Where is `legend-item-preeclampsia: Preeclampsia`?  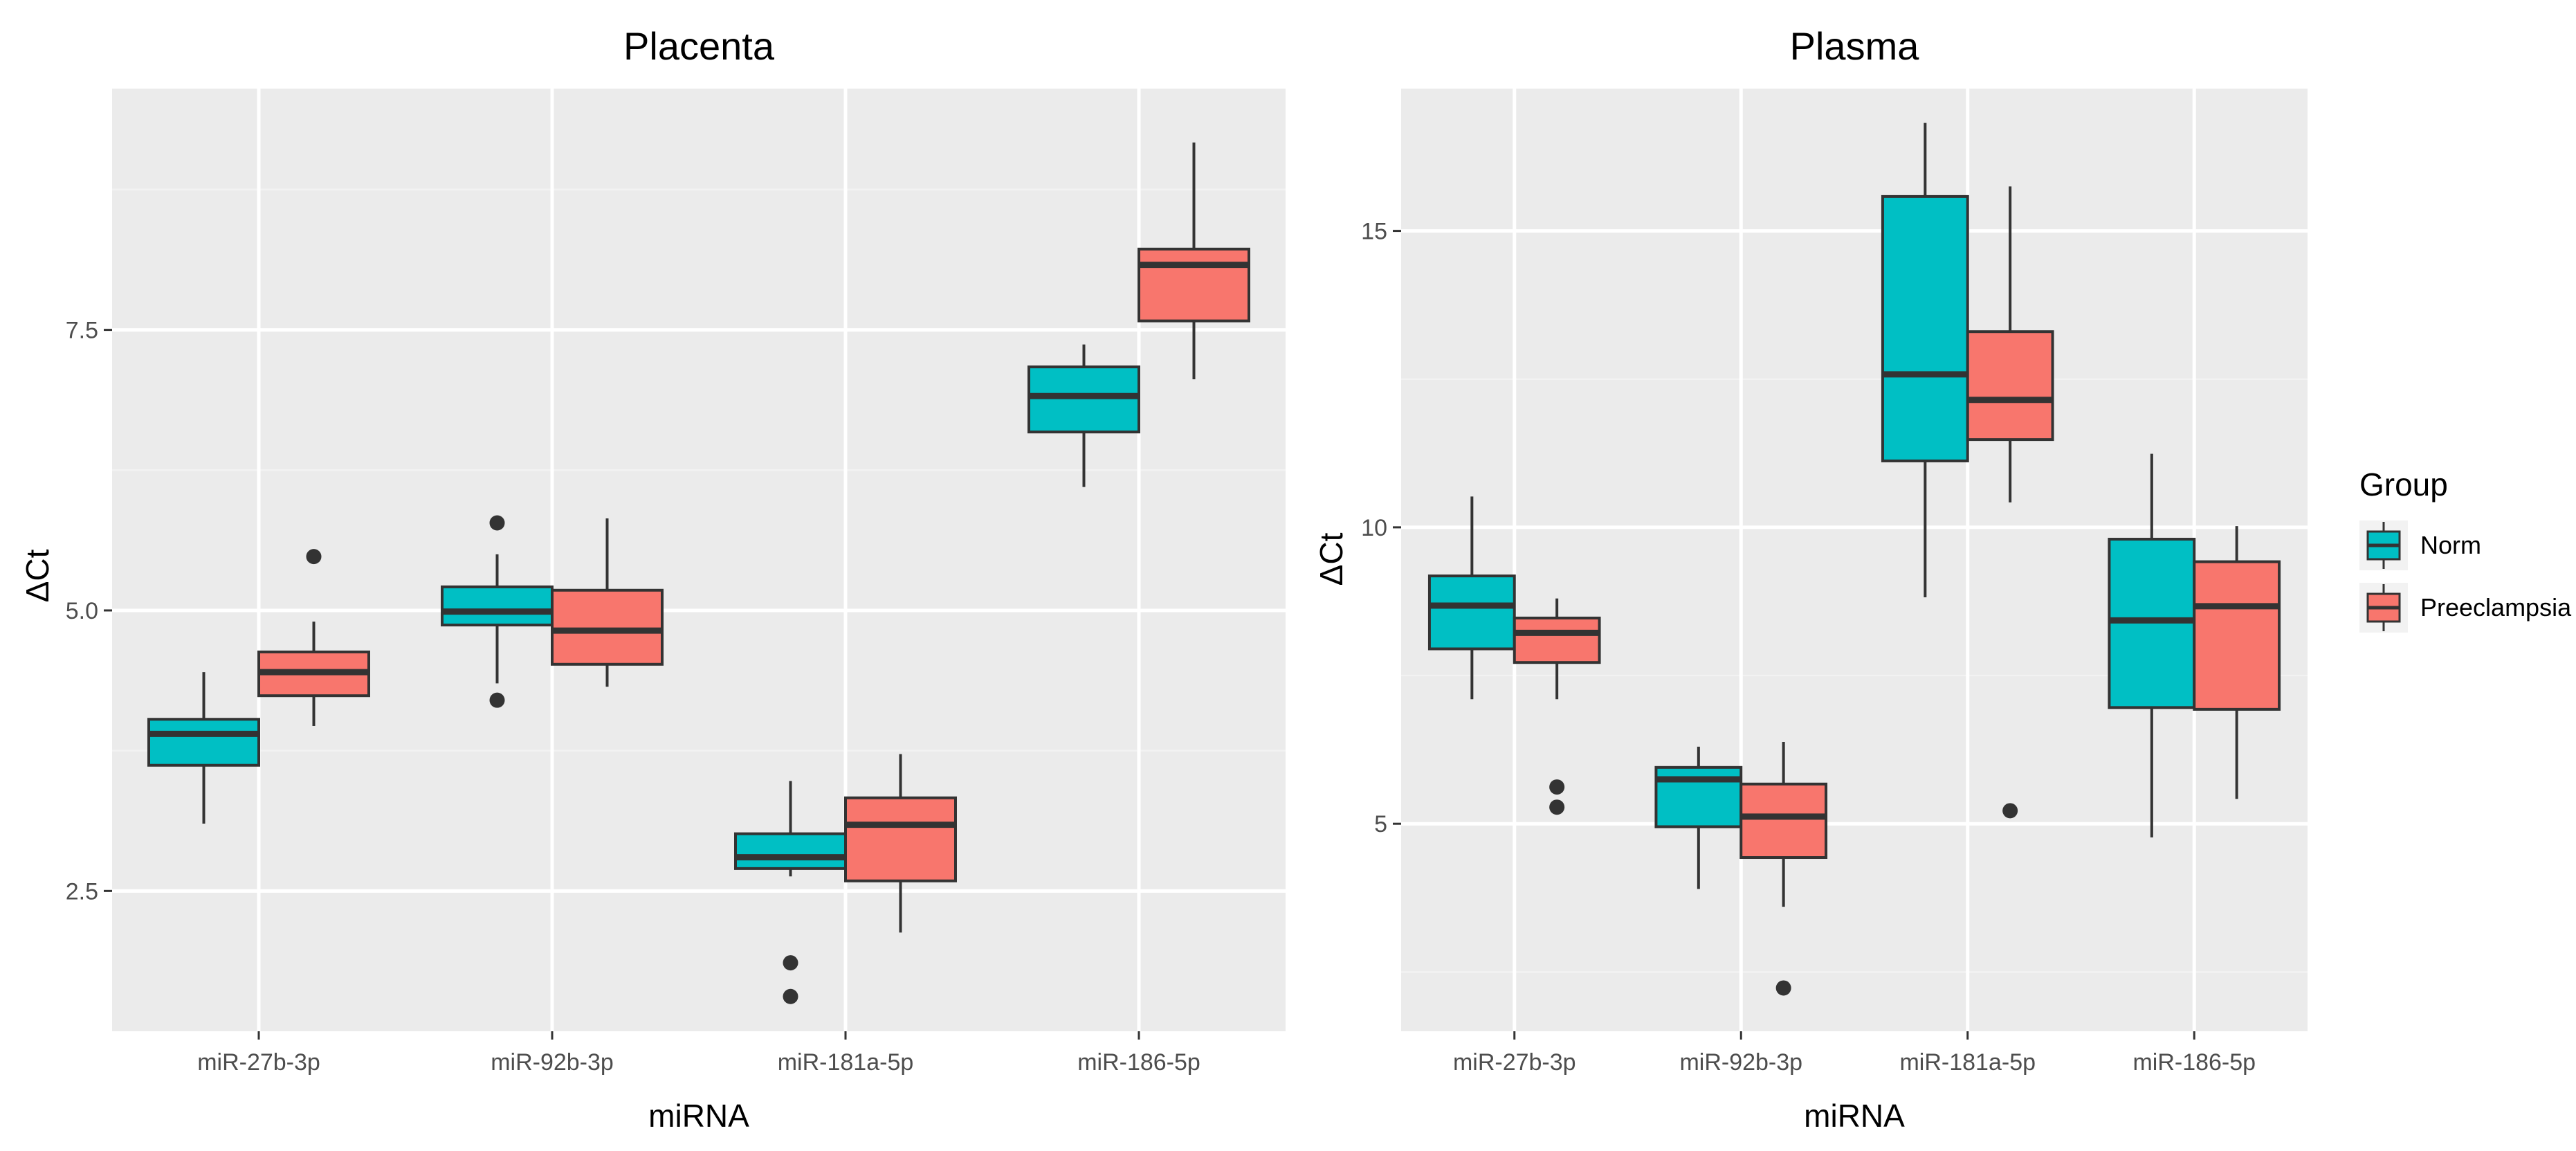
legend-item-preeclampsia: Preeclampsia is located at coordinates (2466, 608).